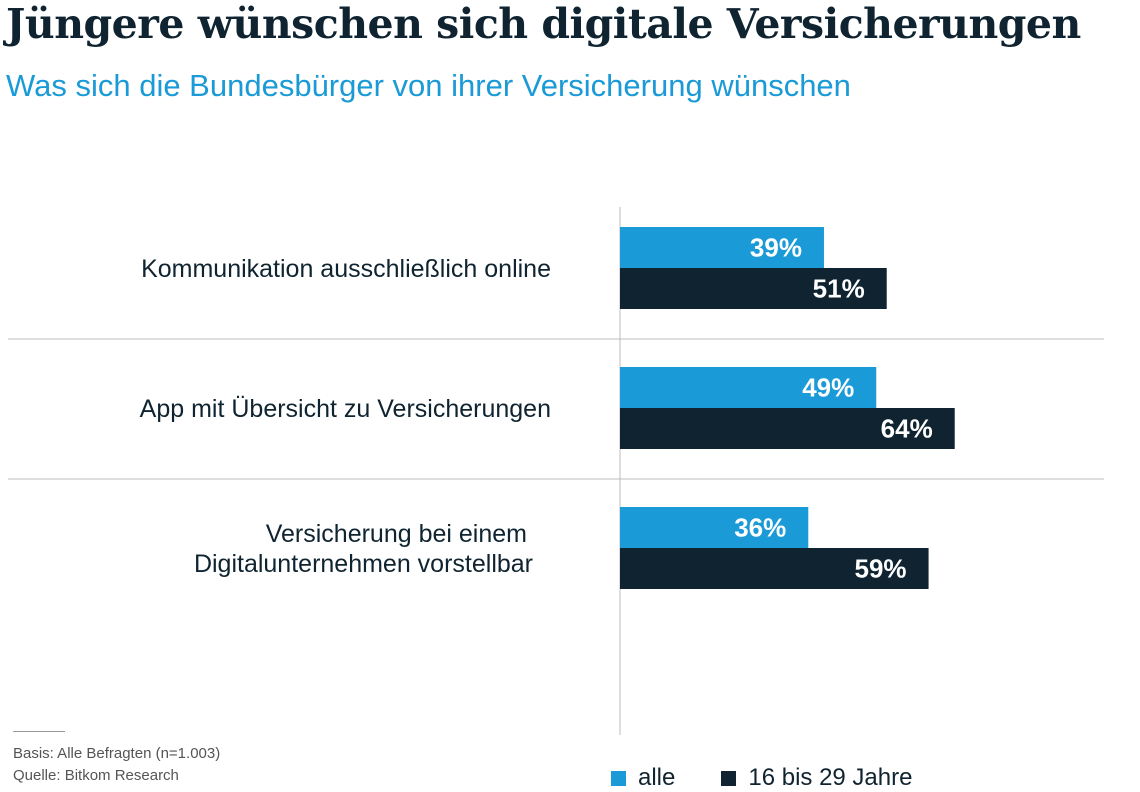 This screenshot has width=1140, height=792. Describe the element at coordinates (346, 269) in the screenshot. I see `category-label: Kommunikation ausschließlich online` at that location.